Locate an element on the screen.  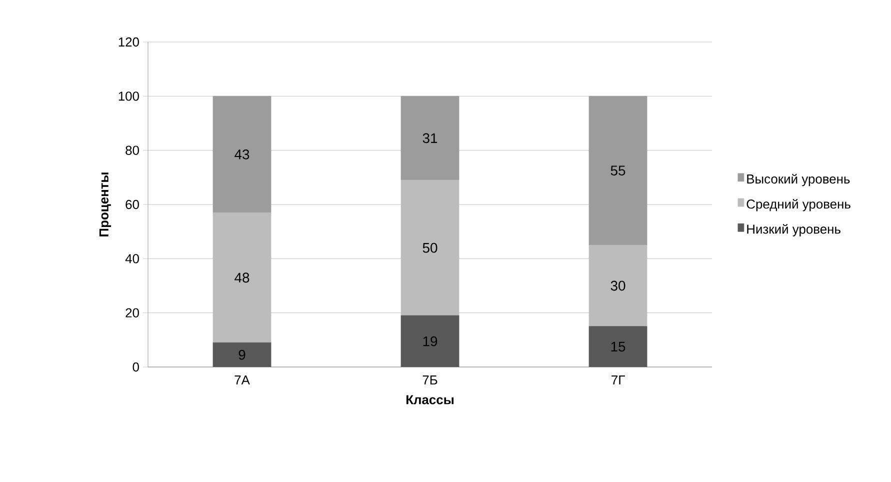
data-label: 19 is located at coordinates (430, 341).